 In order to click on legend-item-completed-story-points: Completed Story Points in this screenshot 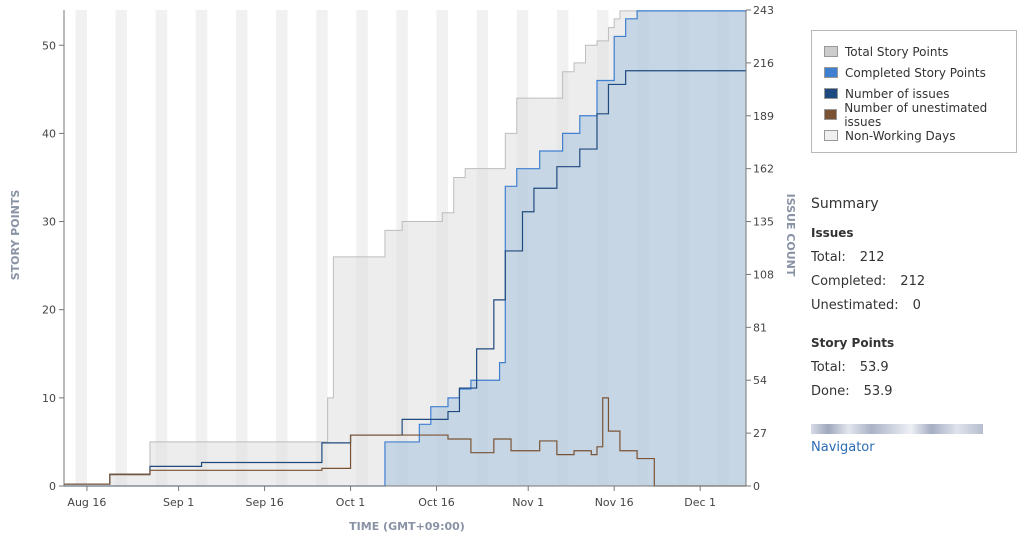, I will do `click(920, 72)`.